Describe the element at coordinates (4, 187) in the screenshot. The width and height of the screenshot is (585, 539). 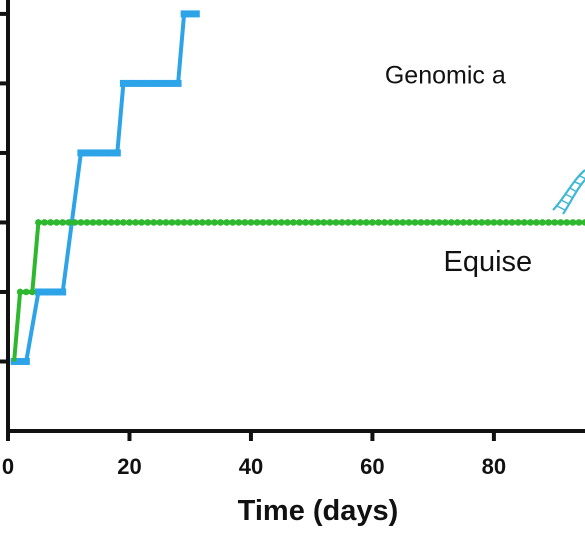
I see `y-ticks` at that location.